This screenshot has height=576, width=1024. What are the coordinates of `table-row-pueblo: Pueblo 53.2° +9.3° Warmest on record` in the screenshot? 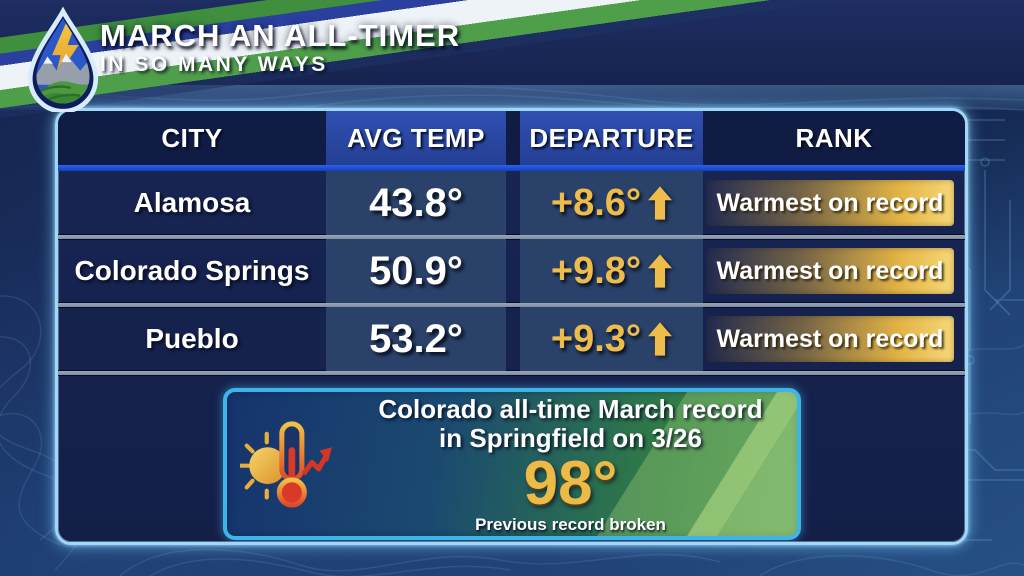 It's located at (511, 339).